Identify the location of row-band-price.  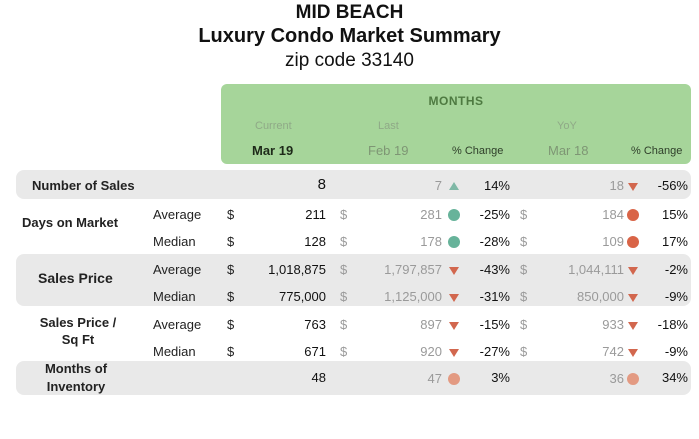
(353, 280).